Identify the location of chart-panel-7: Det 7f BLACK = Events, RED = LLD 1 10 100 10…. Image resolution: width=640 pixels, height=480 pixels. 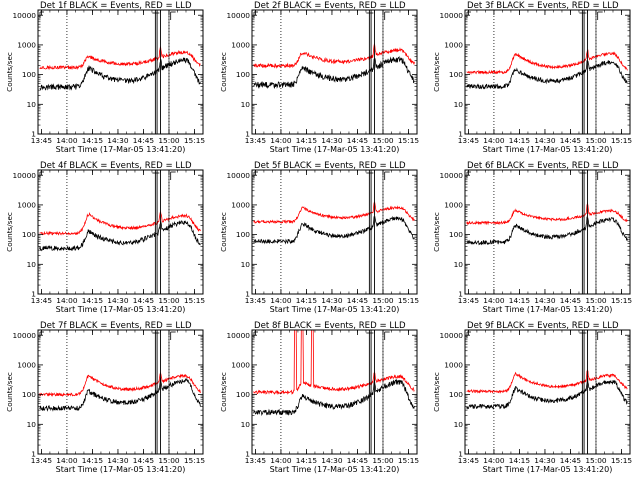
(105, 397).